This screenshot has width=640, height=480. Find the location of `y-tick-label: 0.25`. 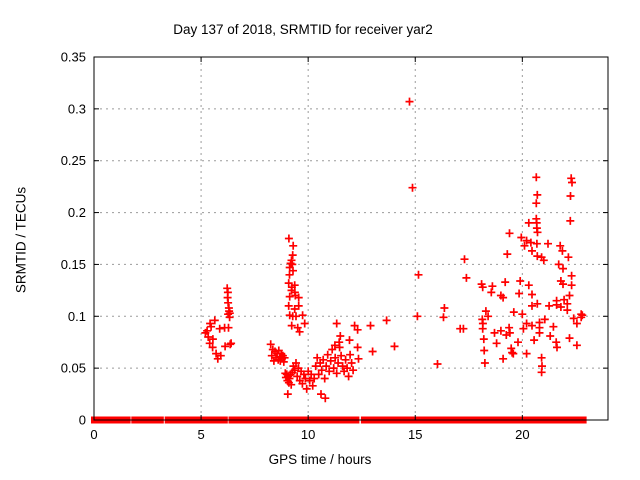

y-tick-label: 0.25 is located at coordinates (73, 160).